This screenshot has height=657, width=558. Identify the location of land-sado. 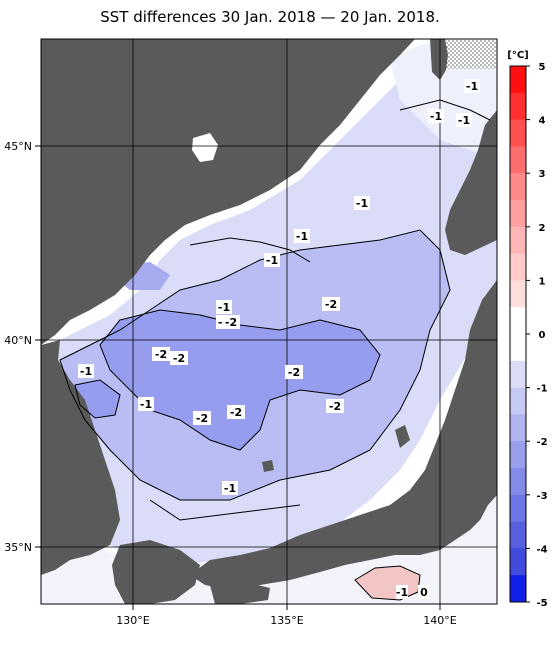
(402, 436).